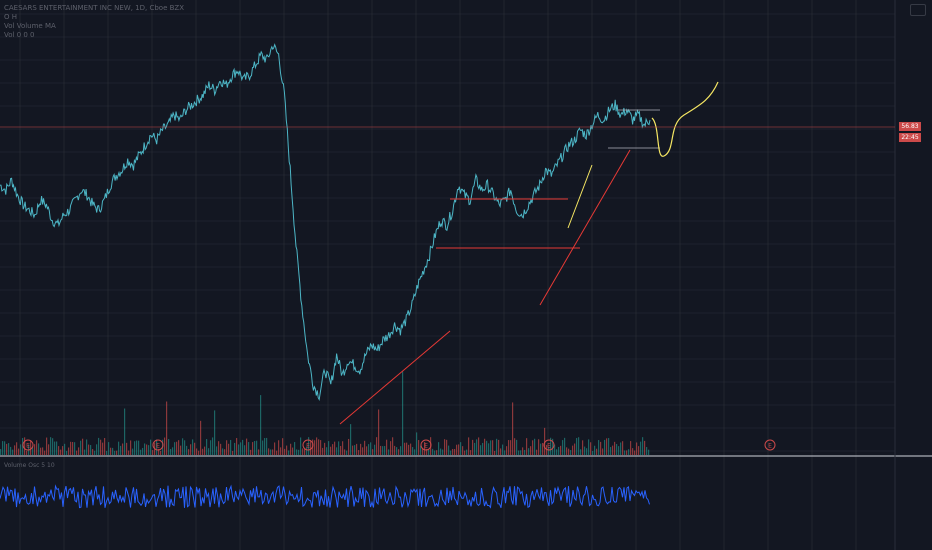 The width and height of the screenshot is (932, 550). I want to click on indicator-label: Volume Osc 5 10, so click(29, 465).